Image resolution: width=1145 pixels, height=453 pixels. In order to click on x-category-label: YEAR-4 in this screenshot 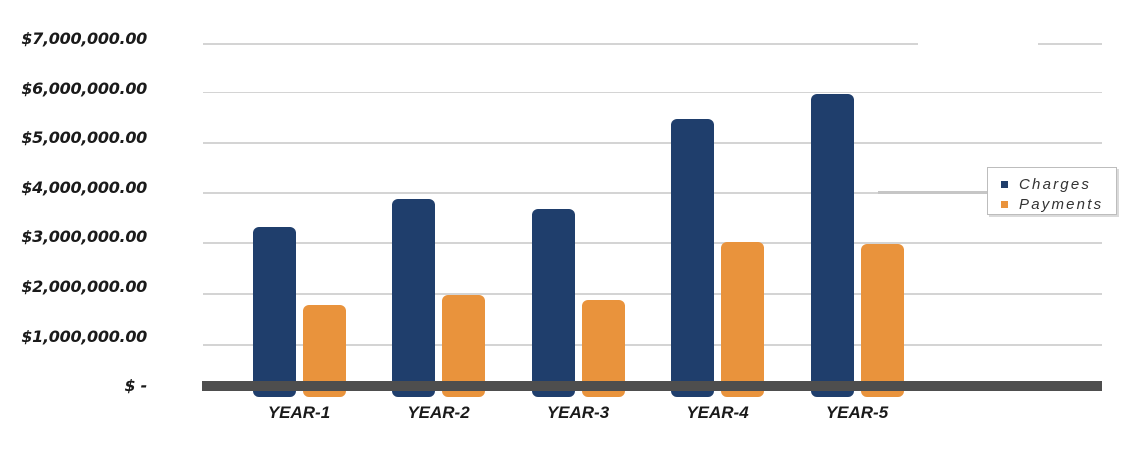, I will do `click(717, 412)`.